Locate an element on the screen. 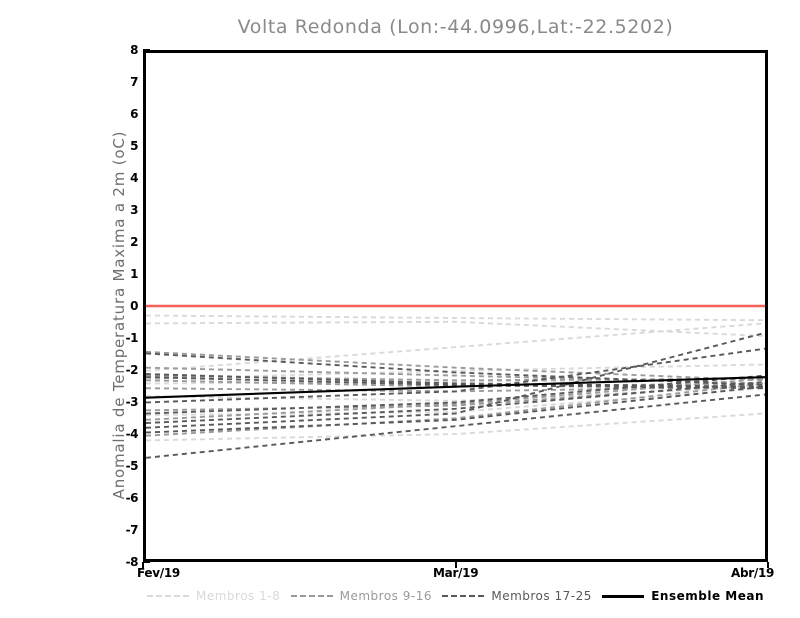  y-axis-tick-label: 8 is located at coordinates (134, 50).